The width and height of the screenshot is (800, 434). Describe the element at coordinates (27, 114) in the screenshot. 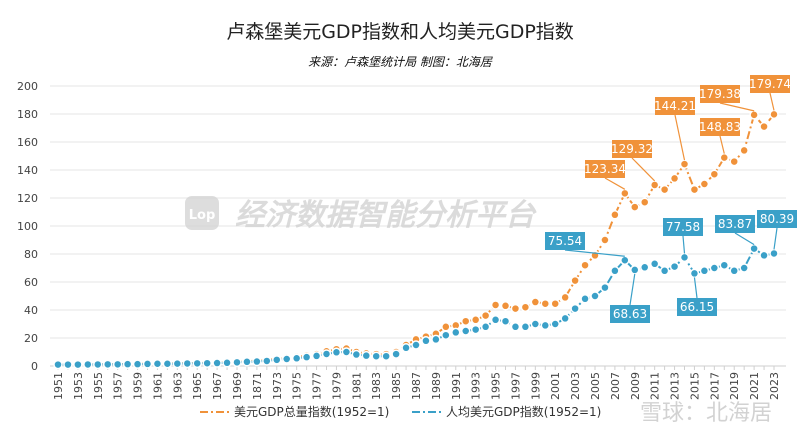

I see `y-tick-label: 180` at that location.